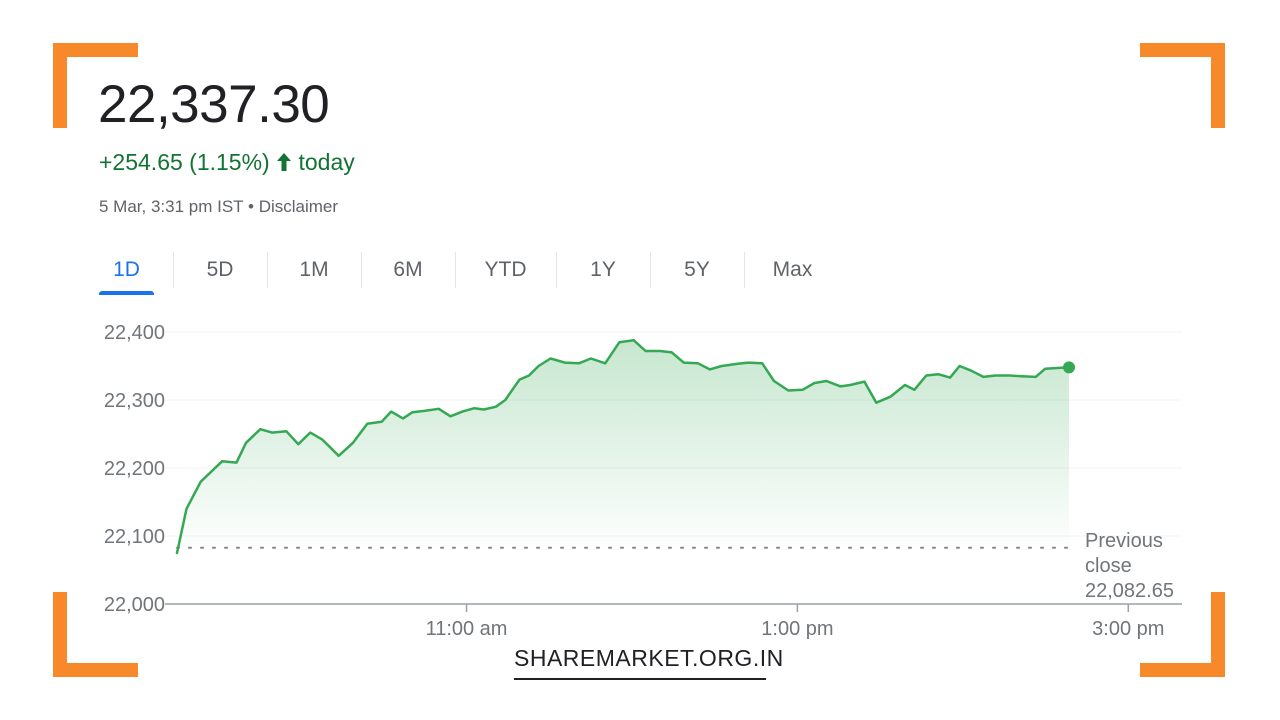  What do you see at coordinates (1128, 629) in the screenshot?
I see `x-tick-label: 3:00 pm` at bounding box center [1128, 629].